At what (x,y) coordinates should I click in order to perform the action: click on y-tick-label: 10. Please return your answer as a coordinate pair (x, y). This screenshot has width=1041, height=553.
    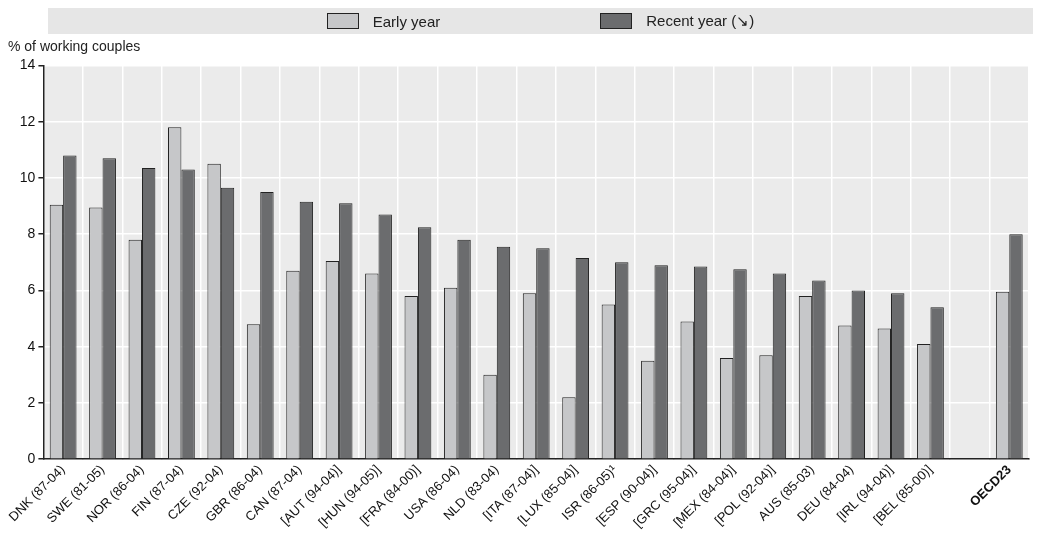
    Looking at the image, I should click on (27, 176).